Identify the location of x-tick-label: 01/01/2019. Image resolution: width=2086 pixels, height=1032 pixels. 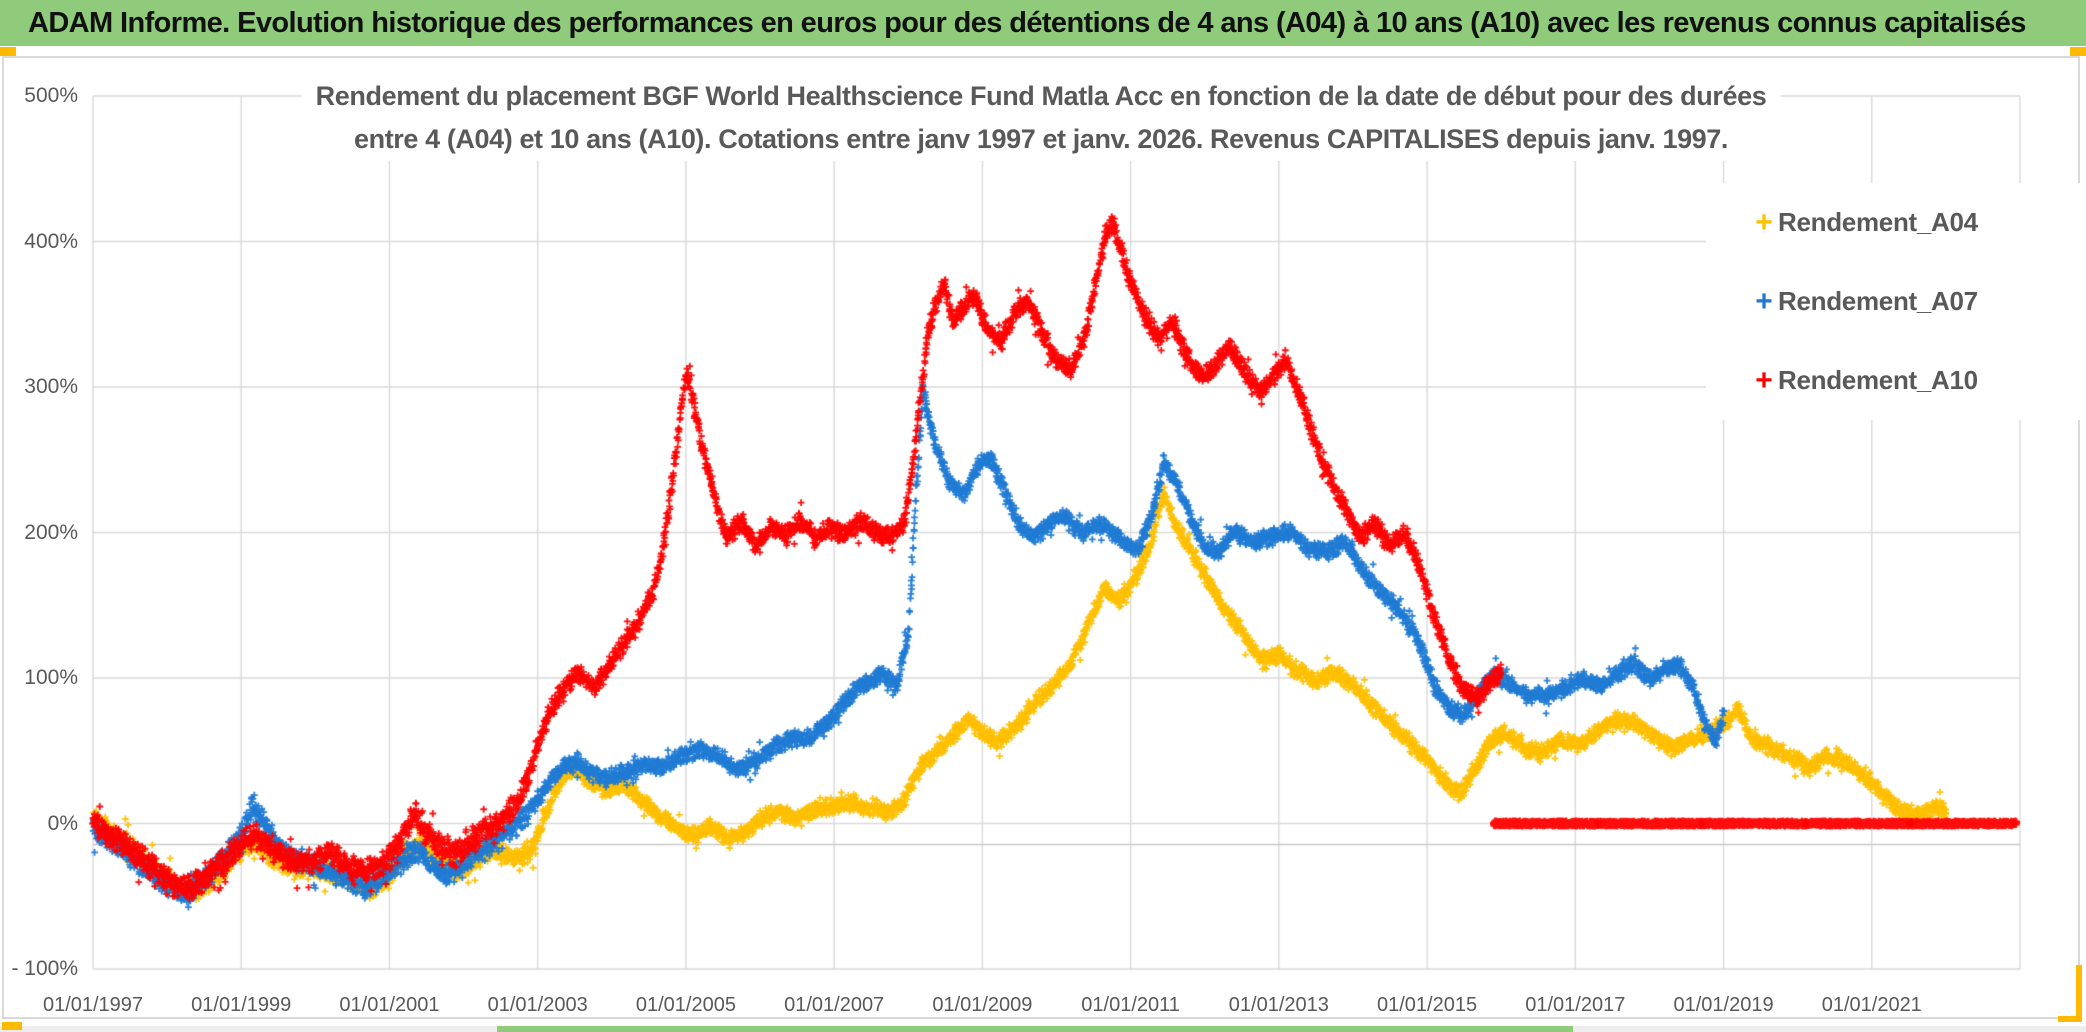
(1723, 1005).